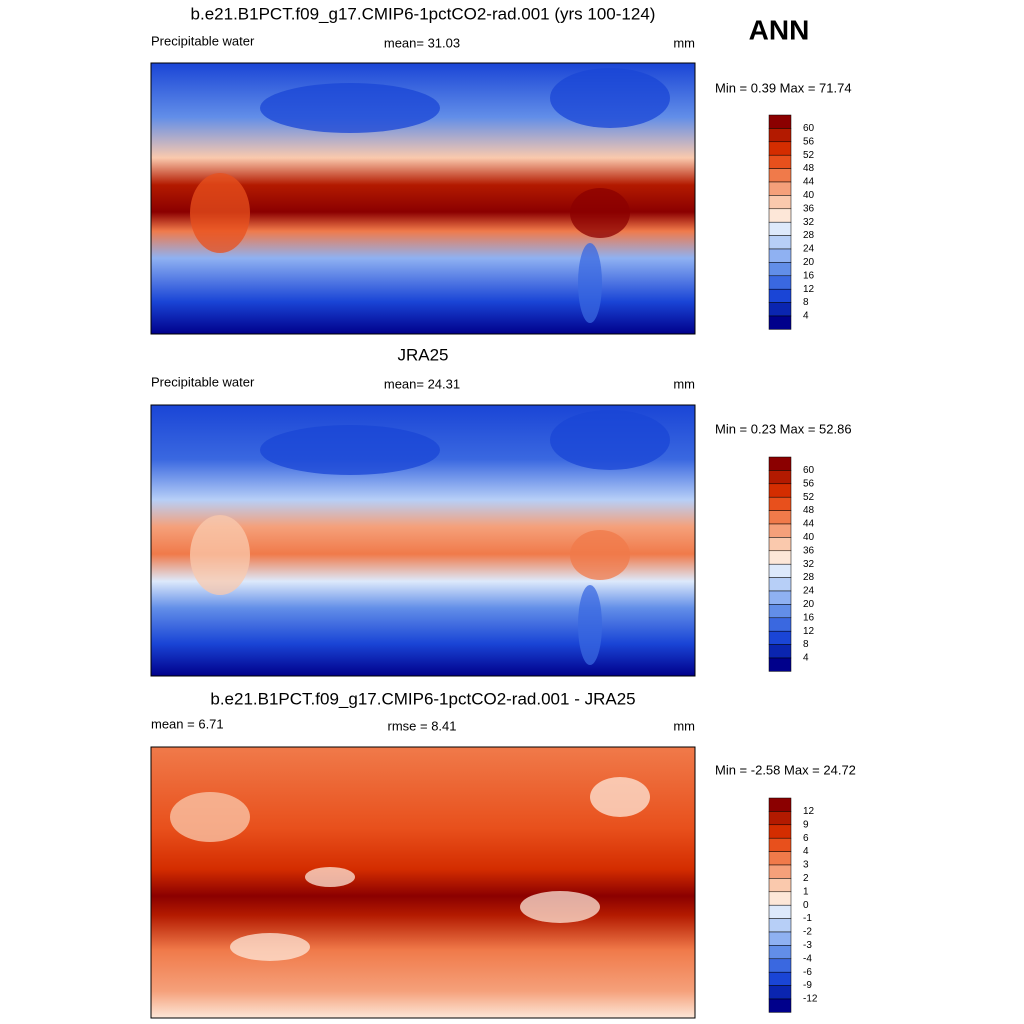  What do you see at coordinates (806, 878) in the screenshot?
I see `colorbar-label: 2` at bounding box center [806, 878].